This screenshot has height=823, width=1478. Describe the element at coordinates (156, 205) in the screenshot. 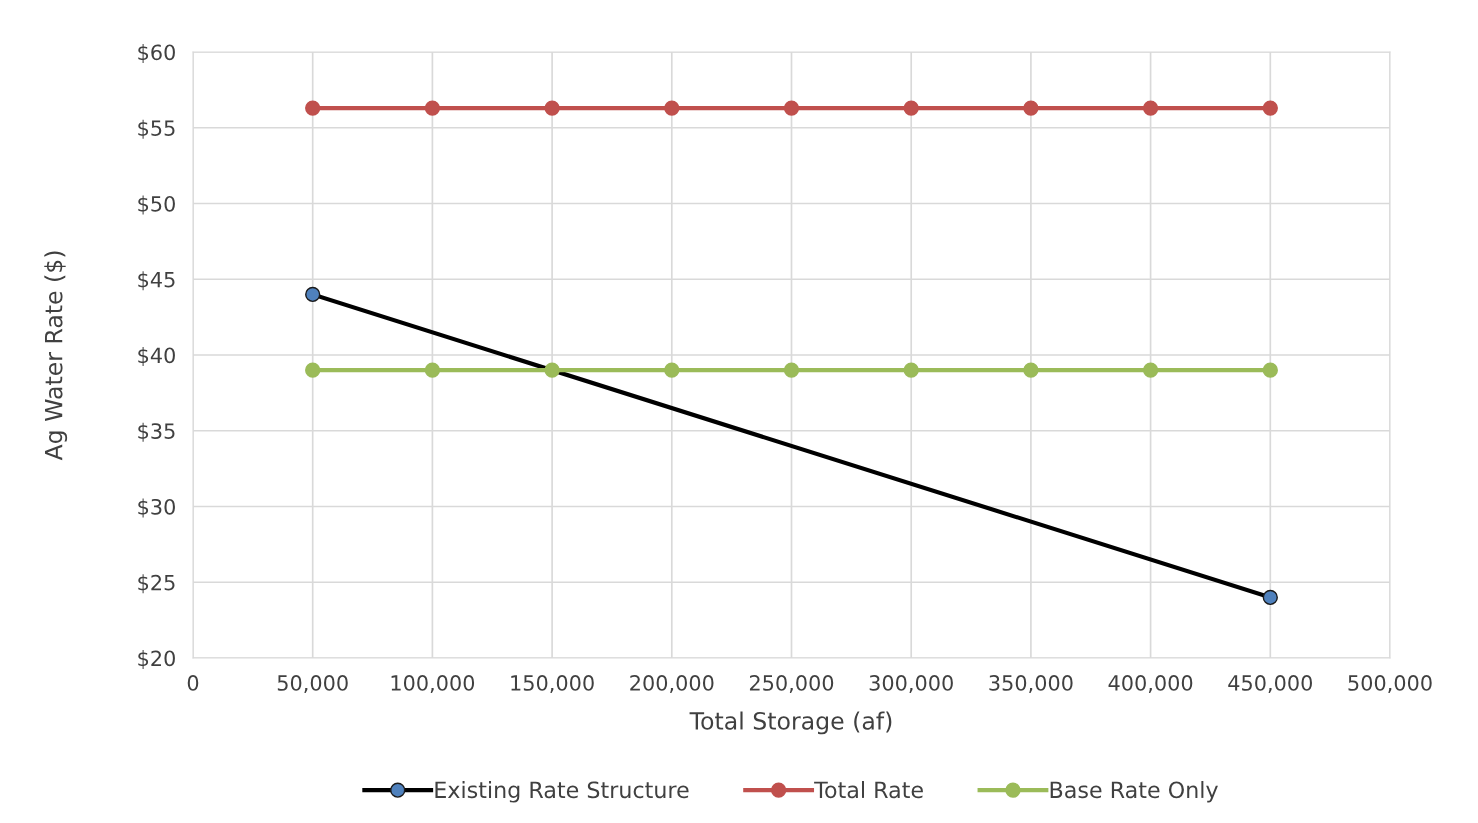

I see `y-tick-label: $50` at that location.